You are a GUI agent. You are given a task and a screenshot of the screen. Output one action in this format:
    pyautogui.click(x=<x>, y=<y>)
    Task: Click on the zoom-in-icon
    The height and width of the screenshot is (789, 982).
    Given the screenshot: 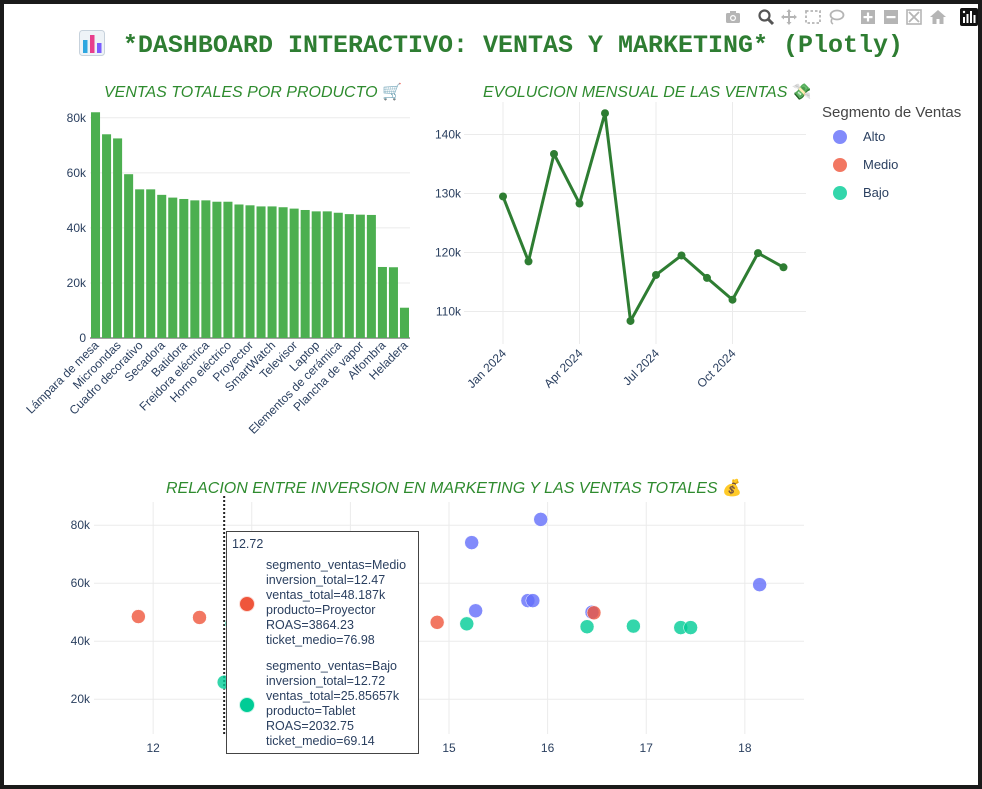 What is the action you would take?
    pyautogui.click(x=868, y=17)
    